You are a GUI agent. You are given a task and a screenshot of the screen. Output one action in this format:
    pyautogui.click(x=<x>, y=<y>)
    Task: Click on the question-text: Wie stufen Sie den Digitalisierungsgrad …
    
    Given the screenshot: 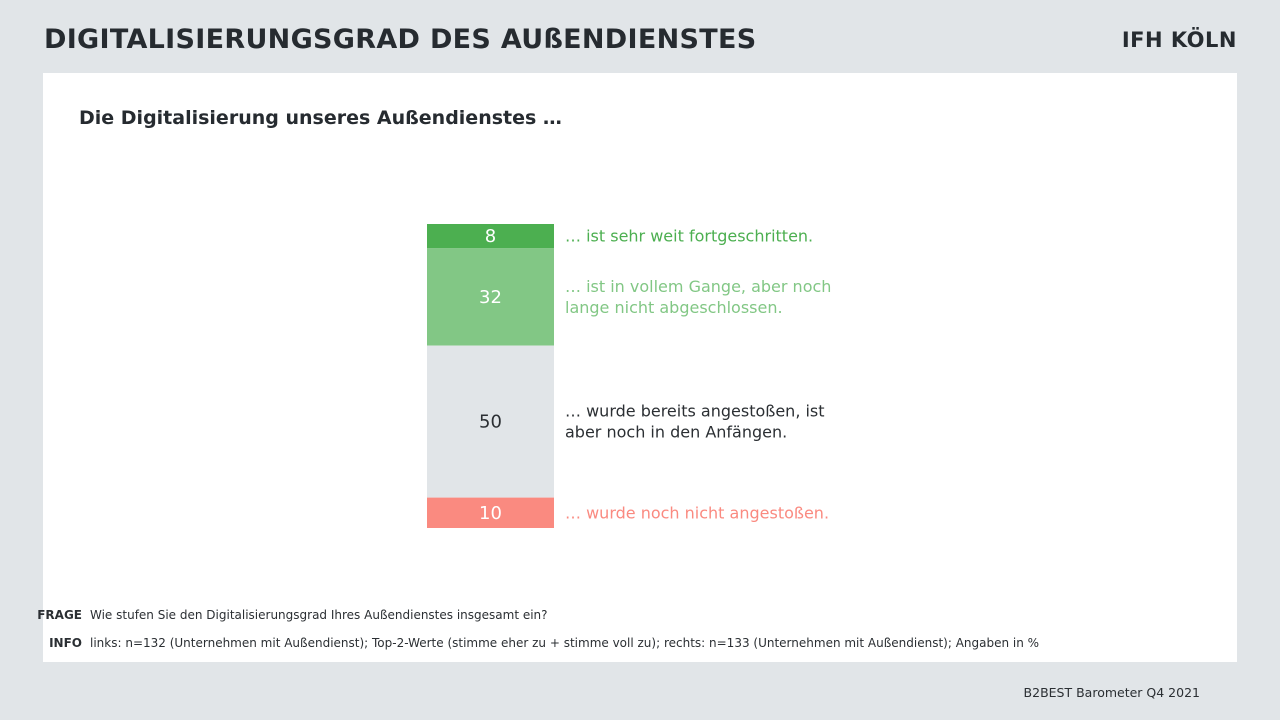 What is the action you would take?
    pyautogui.click(x=319, y=615)
    